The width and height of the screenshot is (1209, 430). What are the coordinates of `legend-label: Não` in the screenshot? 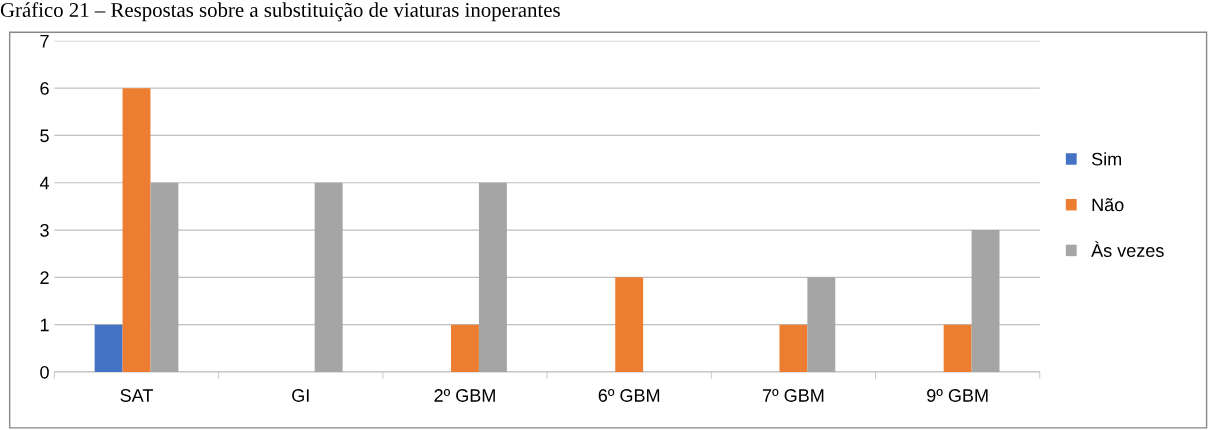 It's located at (1108, 205).